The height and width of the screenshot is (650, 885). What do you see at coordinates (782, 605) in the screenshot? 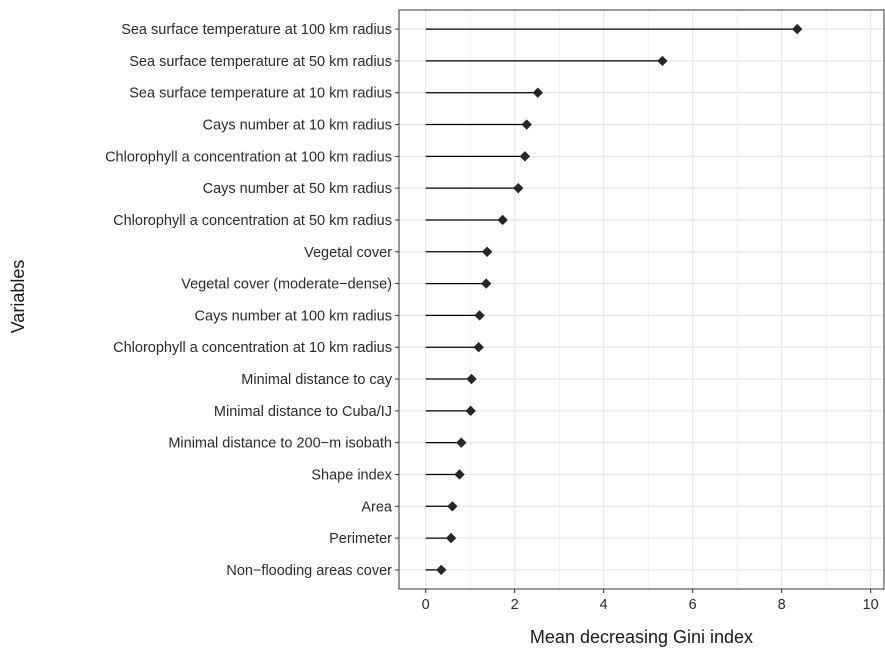
I see `x-tick-label: 8` at bounding box center [782, 605].